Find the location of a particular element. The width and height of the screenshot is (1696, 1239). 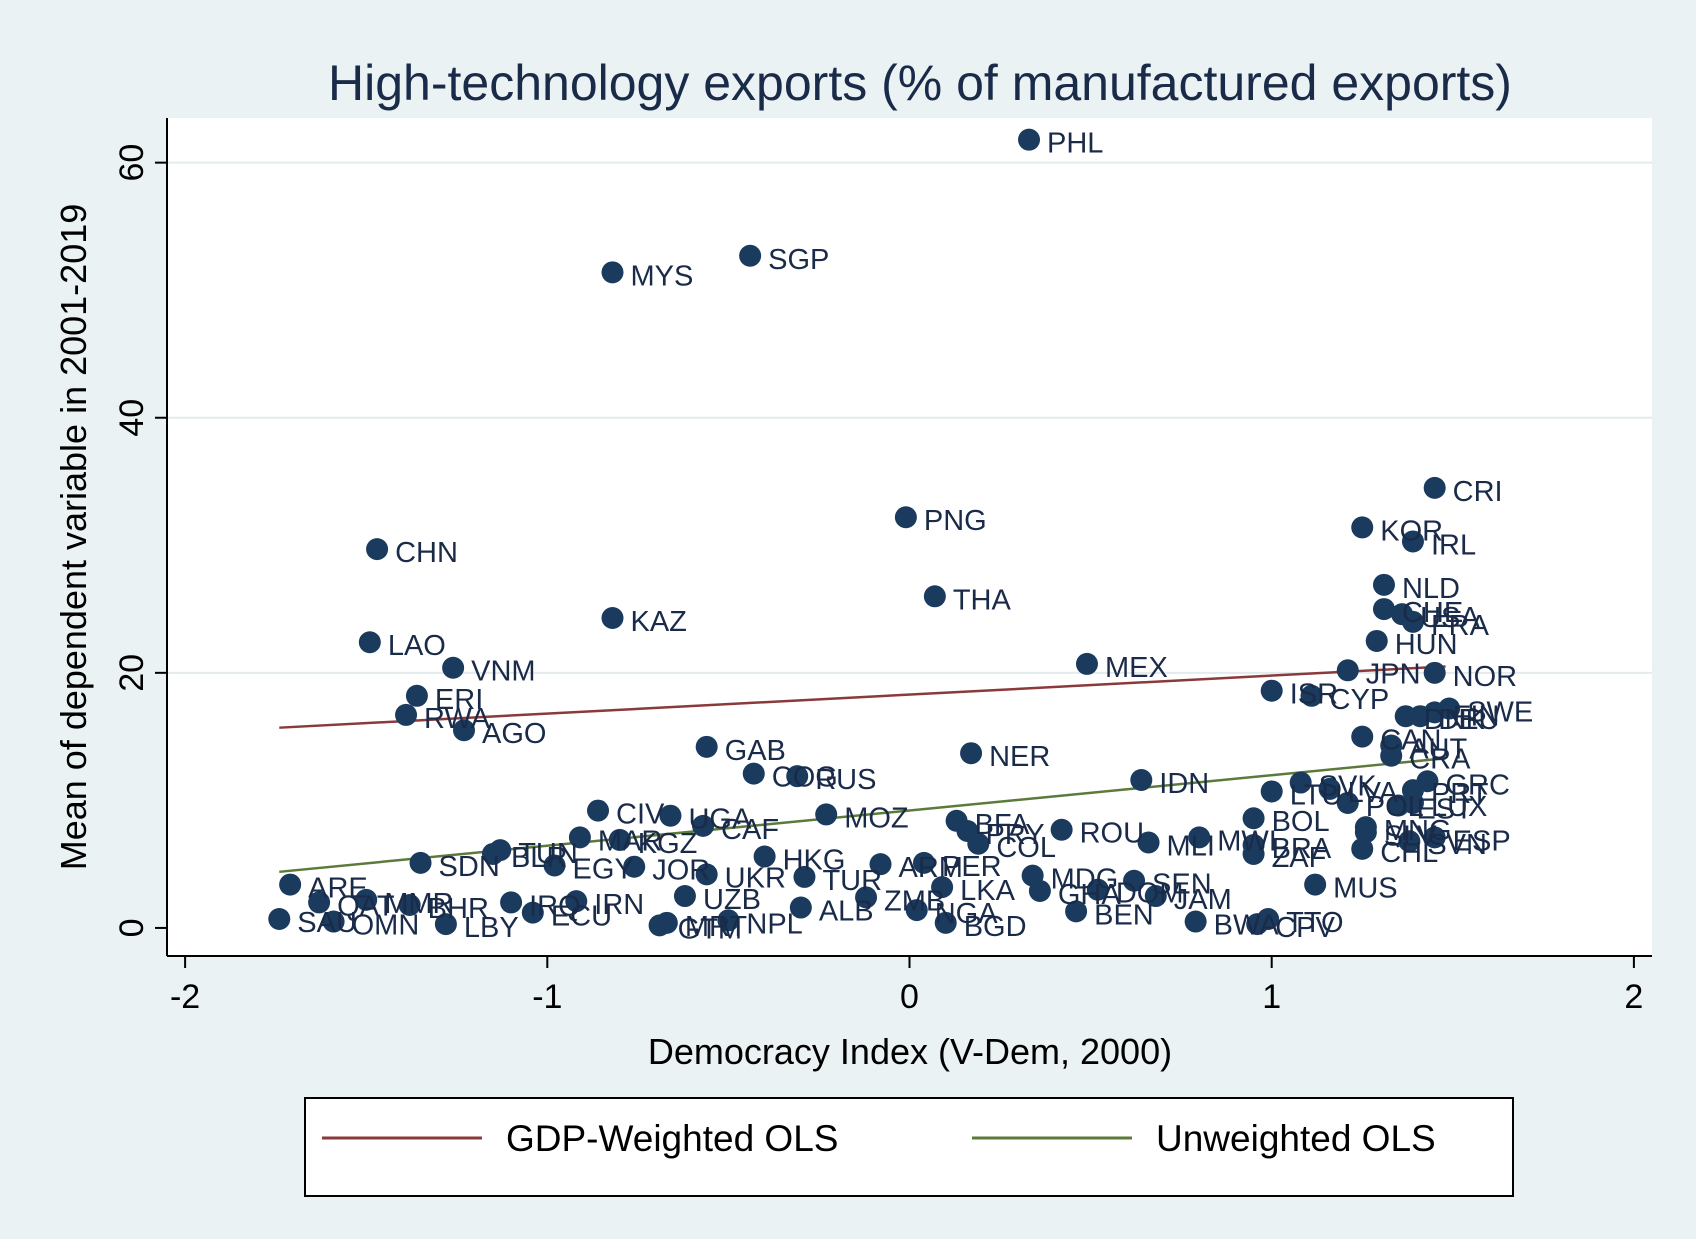

y-ticks: 0 20 40 60 is located at coordinates (140, 540).